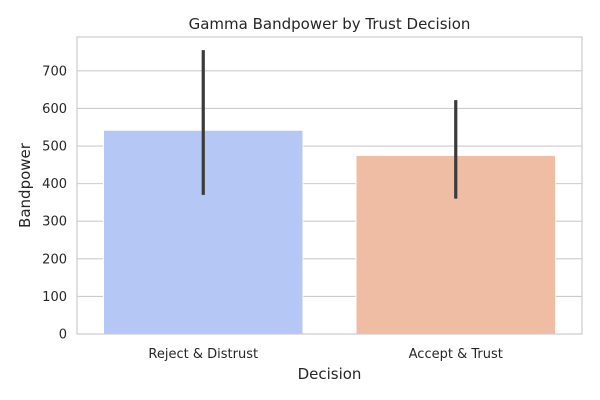 Image resolution: width=600 pixels, height=400 pixels. I want to click on x-axis-title: Decision, so click(330, 374).